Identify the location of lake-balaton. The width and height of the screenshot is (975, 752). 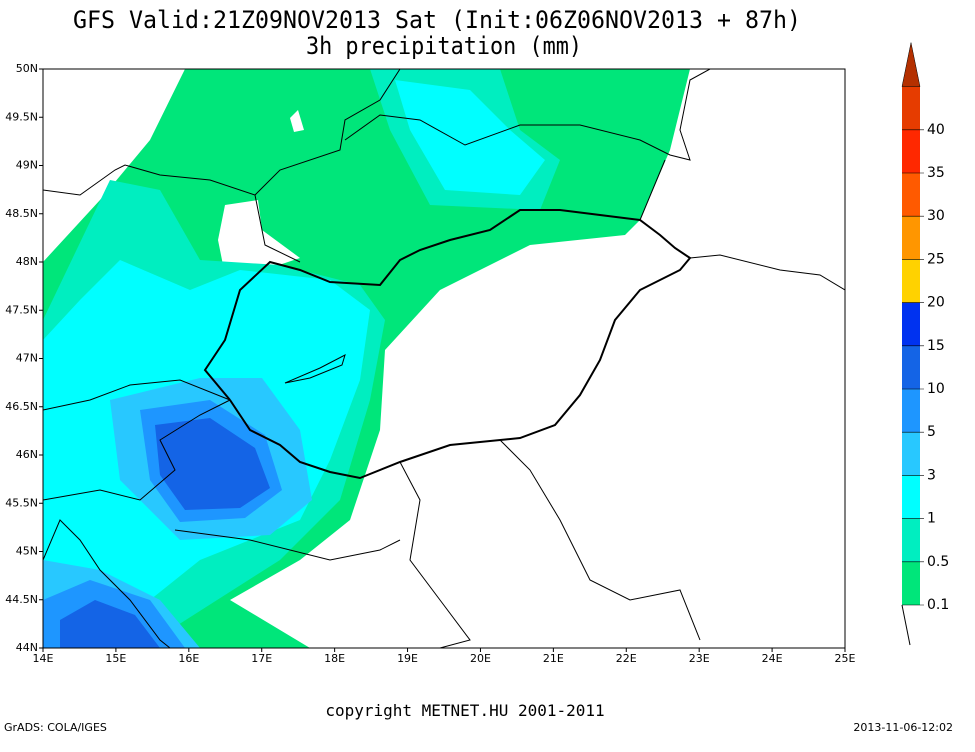
(315, 369).